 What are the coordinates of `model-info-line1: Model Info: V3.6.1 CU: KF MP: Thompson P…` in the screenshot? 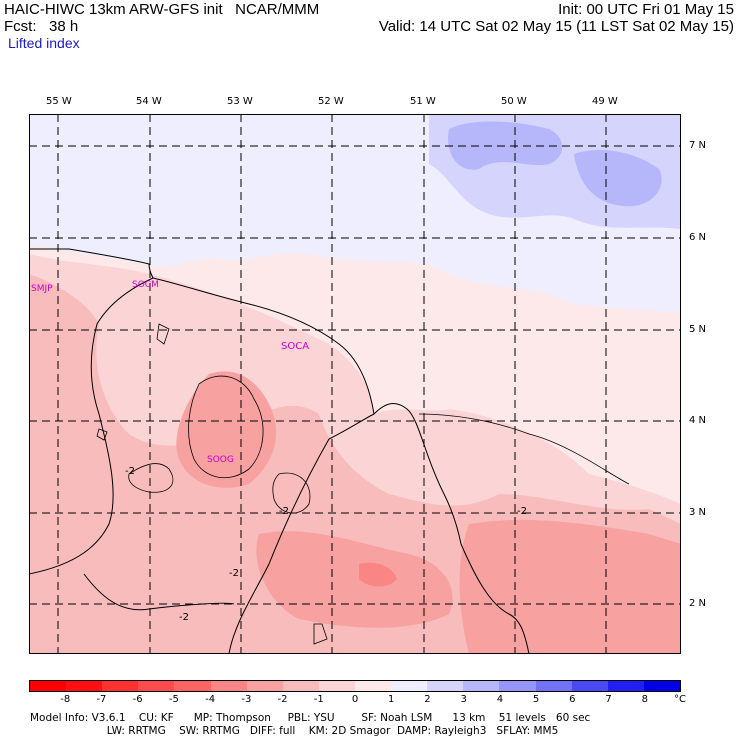 It's located at (310, 718).